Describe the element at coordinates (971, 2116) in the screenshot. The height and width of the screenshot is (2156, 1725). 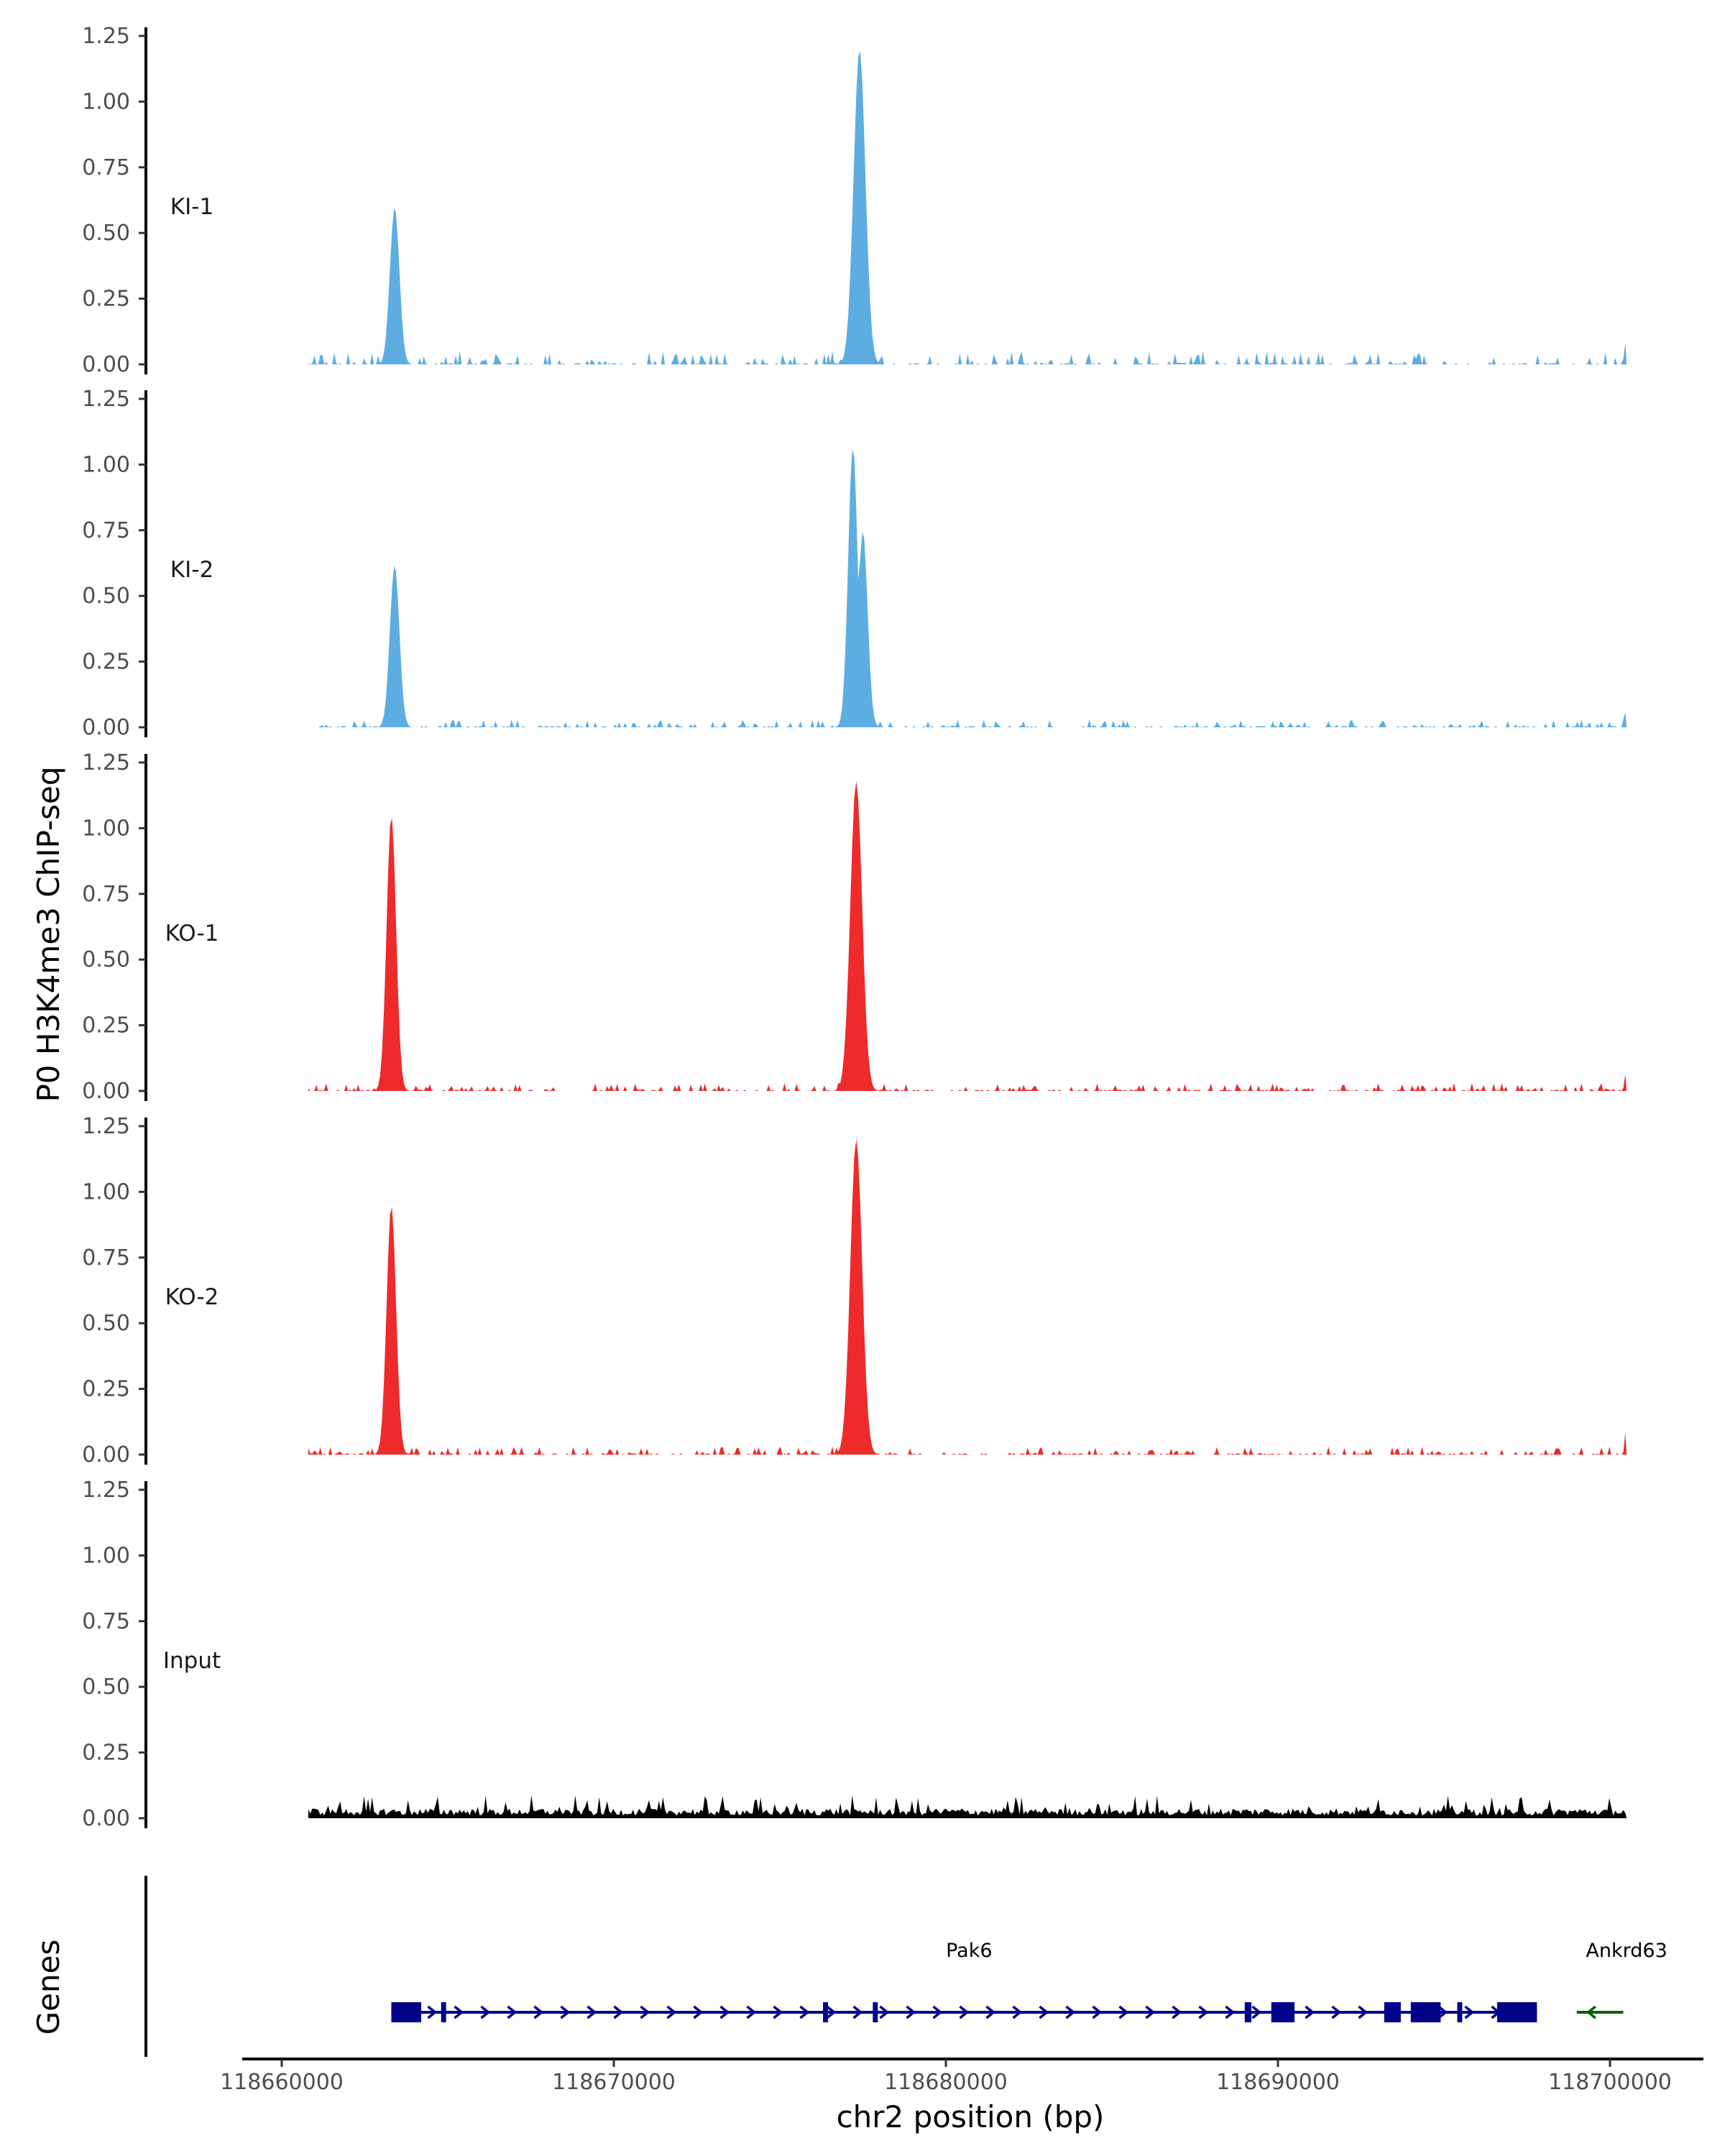
I see `x-axis-title: chr2 position (bp)` at that location.